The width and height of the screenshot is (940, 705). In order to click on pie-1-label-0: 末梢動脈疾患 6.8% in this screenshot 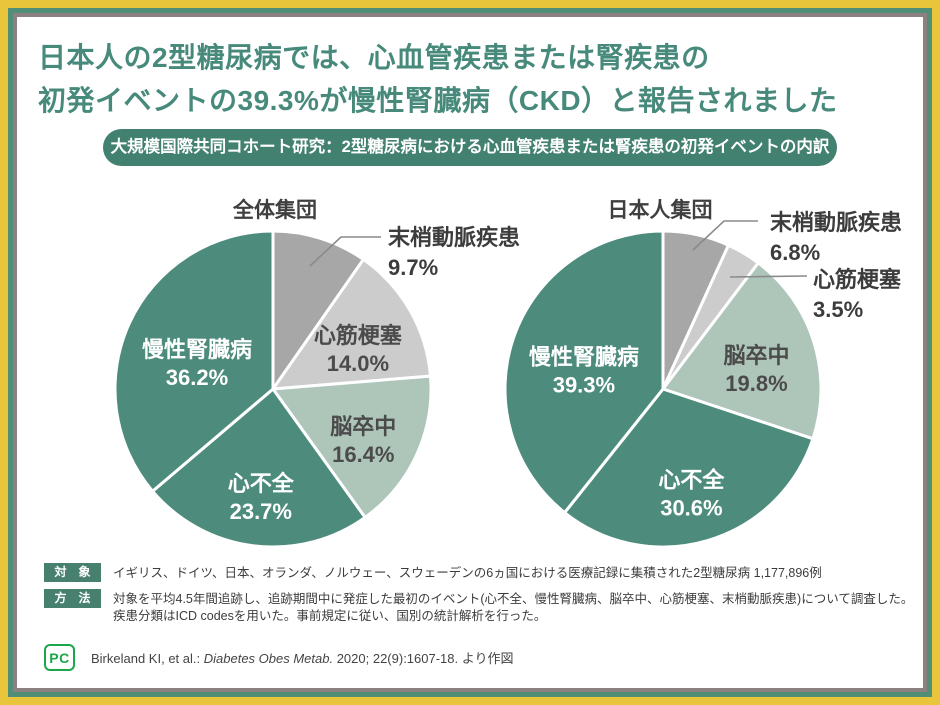, I will do `click(836, 237)`.